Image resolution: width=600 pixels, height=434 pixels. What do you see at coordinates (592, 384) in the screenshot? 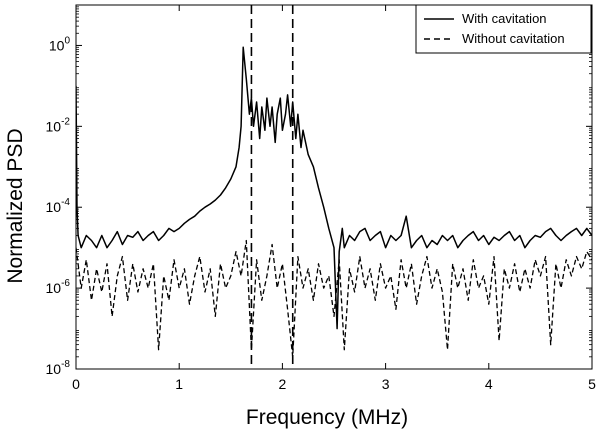
I see `x-tick-label-5: 5` at bounding box center [592, 384].